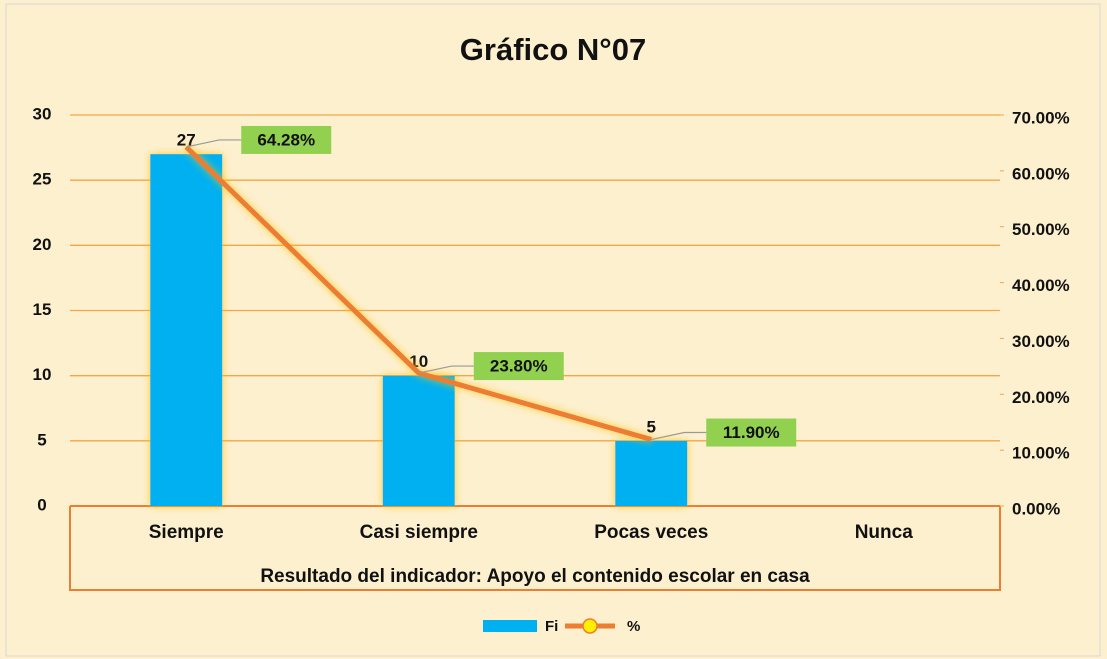  I want to click on legend-label: %, so click(633, 626).